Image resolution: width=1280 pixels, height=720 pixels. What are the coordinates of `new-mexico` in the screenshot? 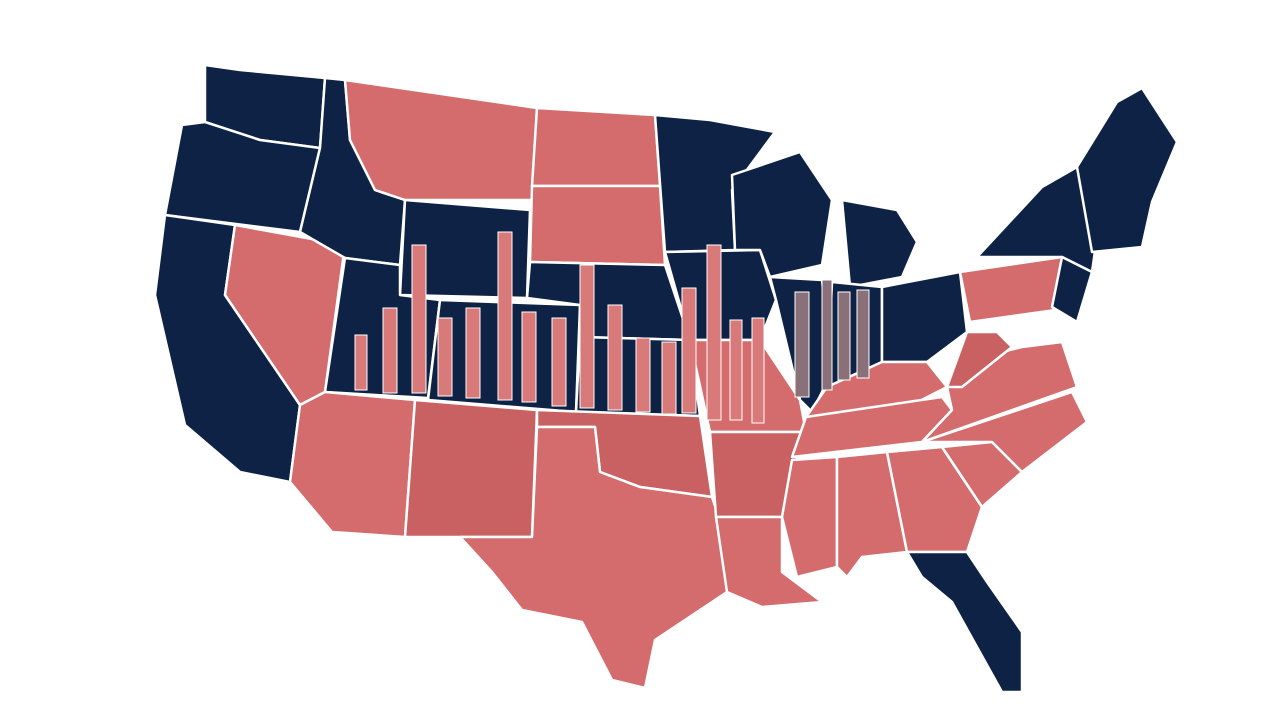 It's located at (471, 468).